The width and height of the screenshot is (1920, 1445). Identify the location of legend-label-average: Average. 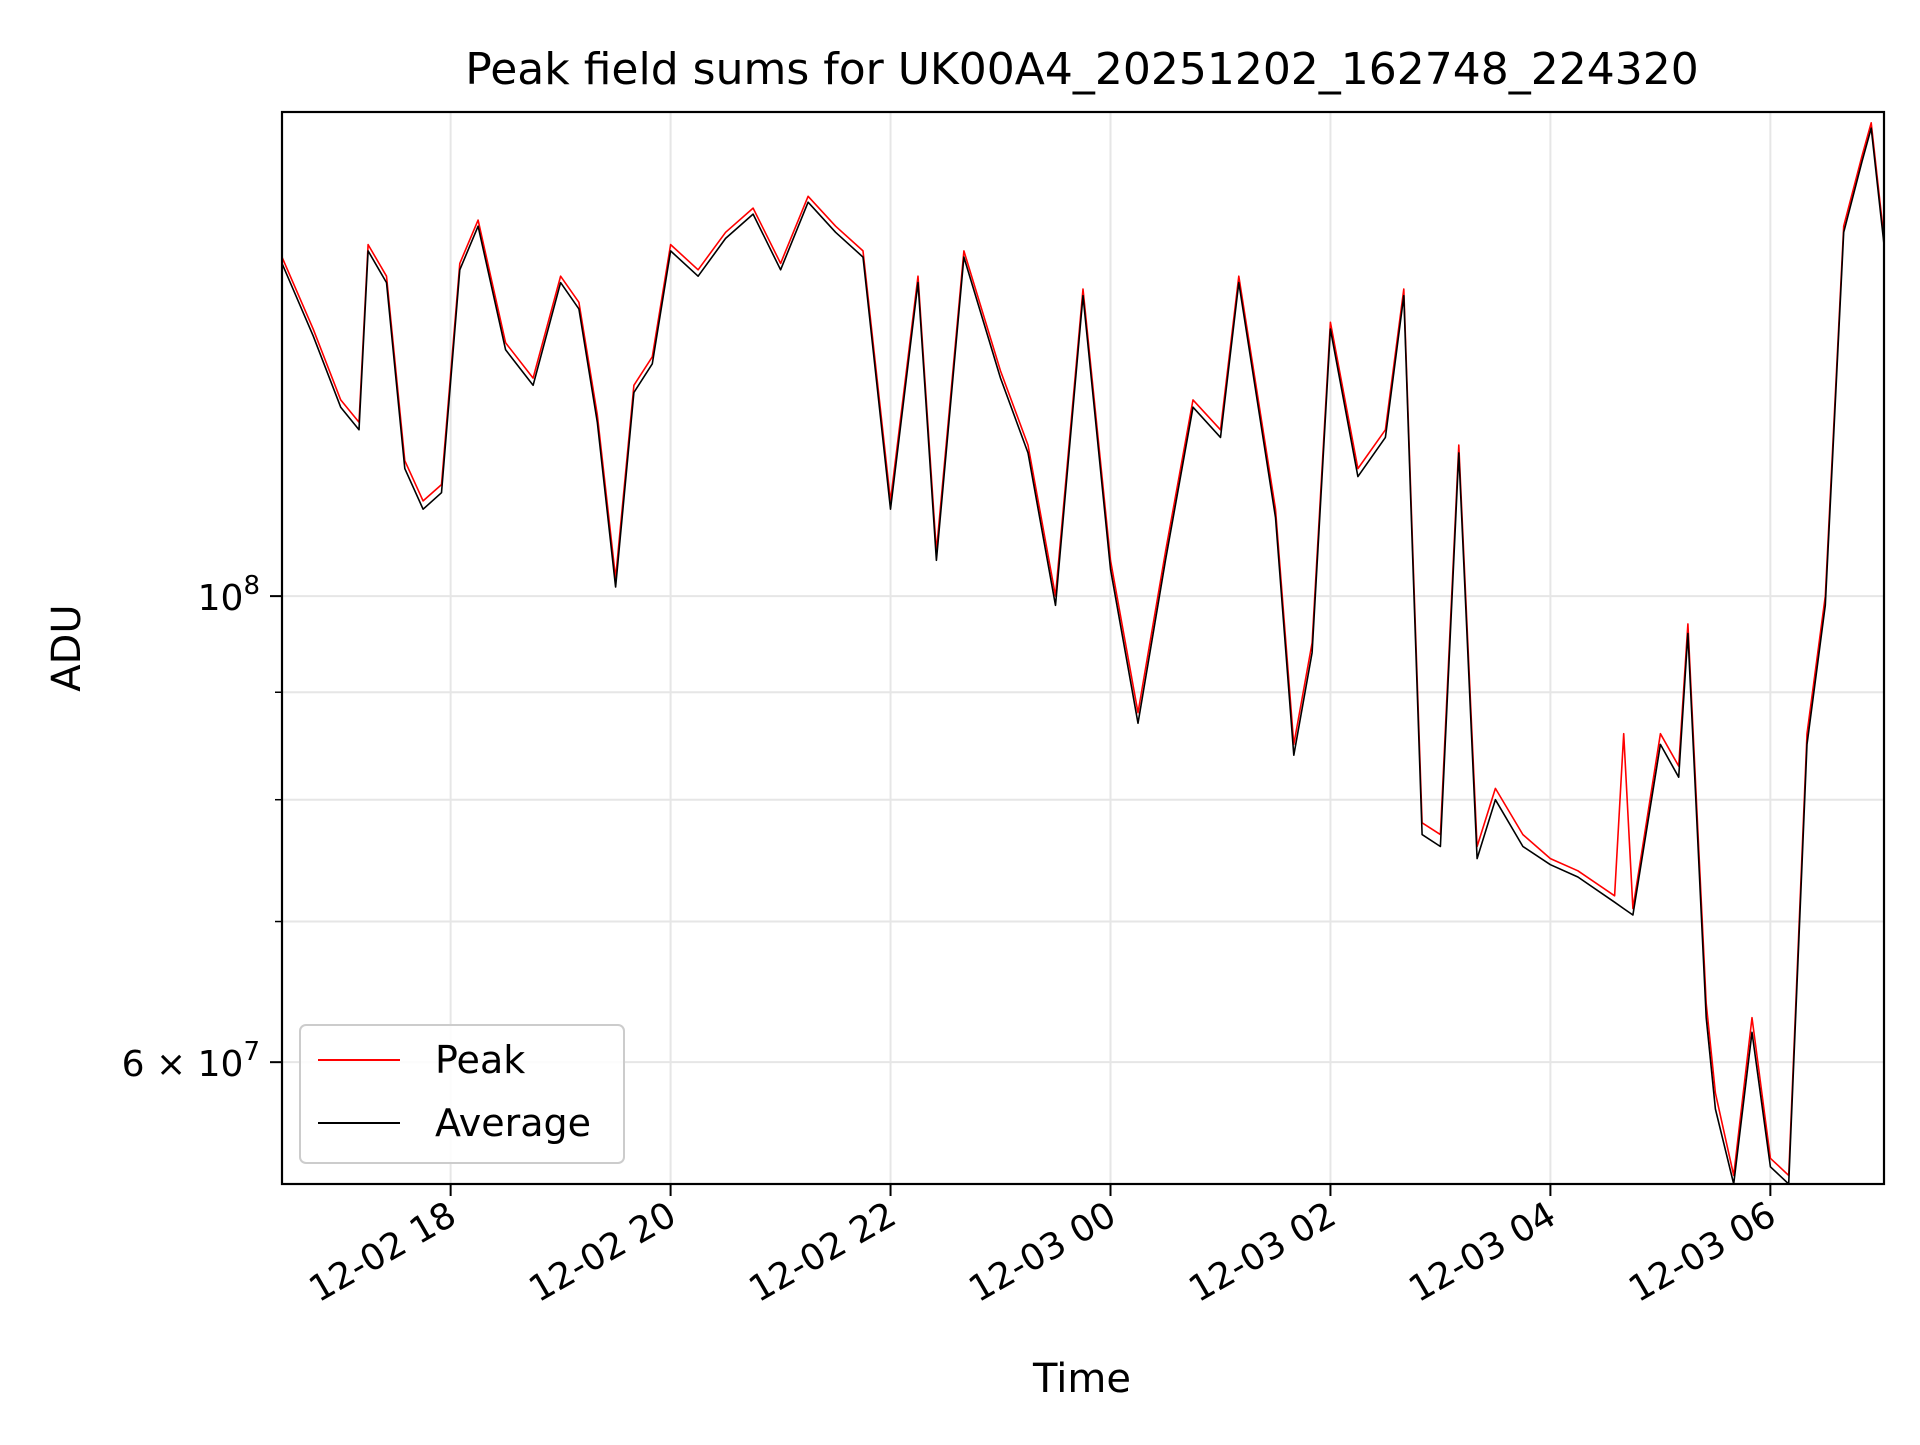
(513, 1123).